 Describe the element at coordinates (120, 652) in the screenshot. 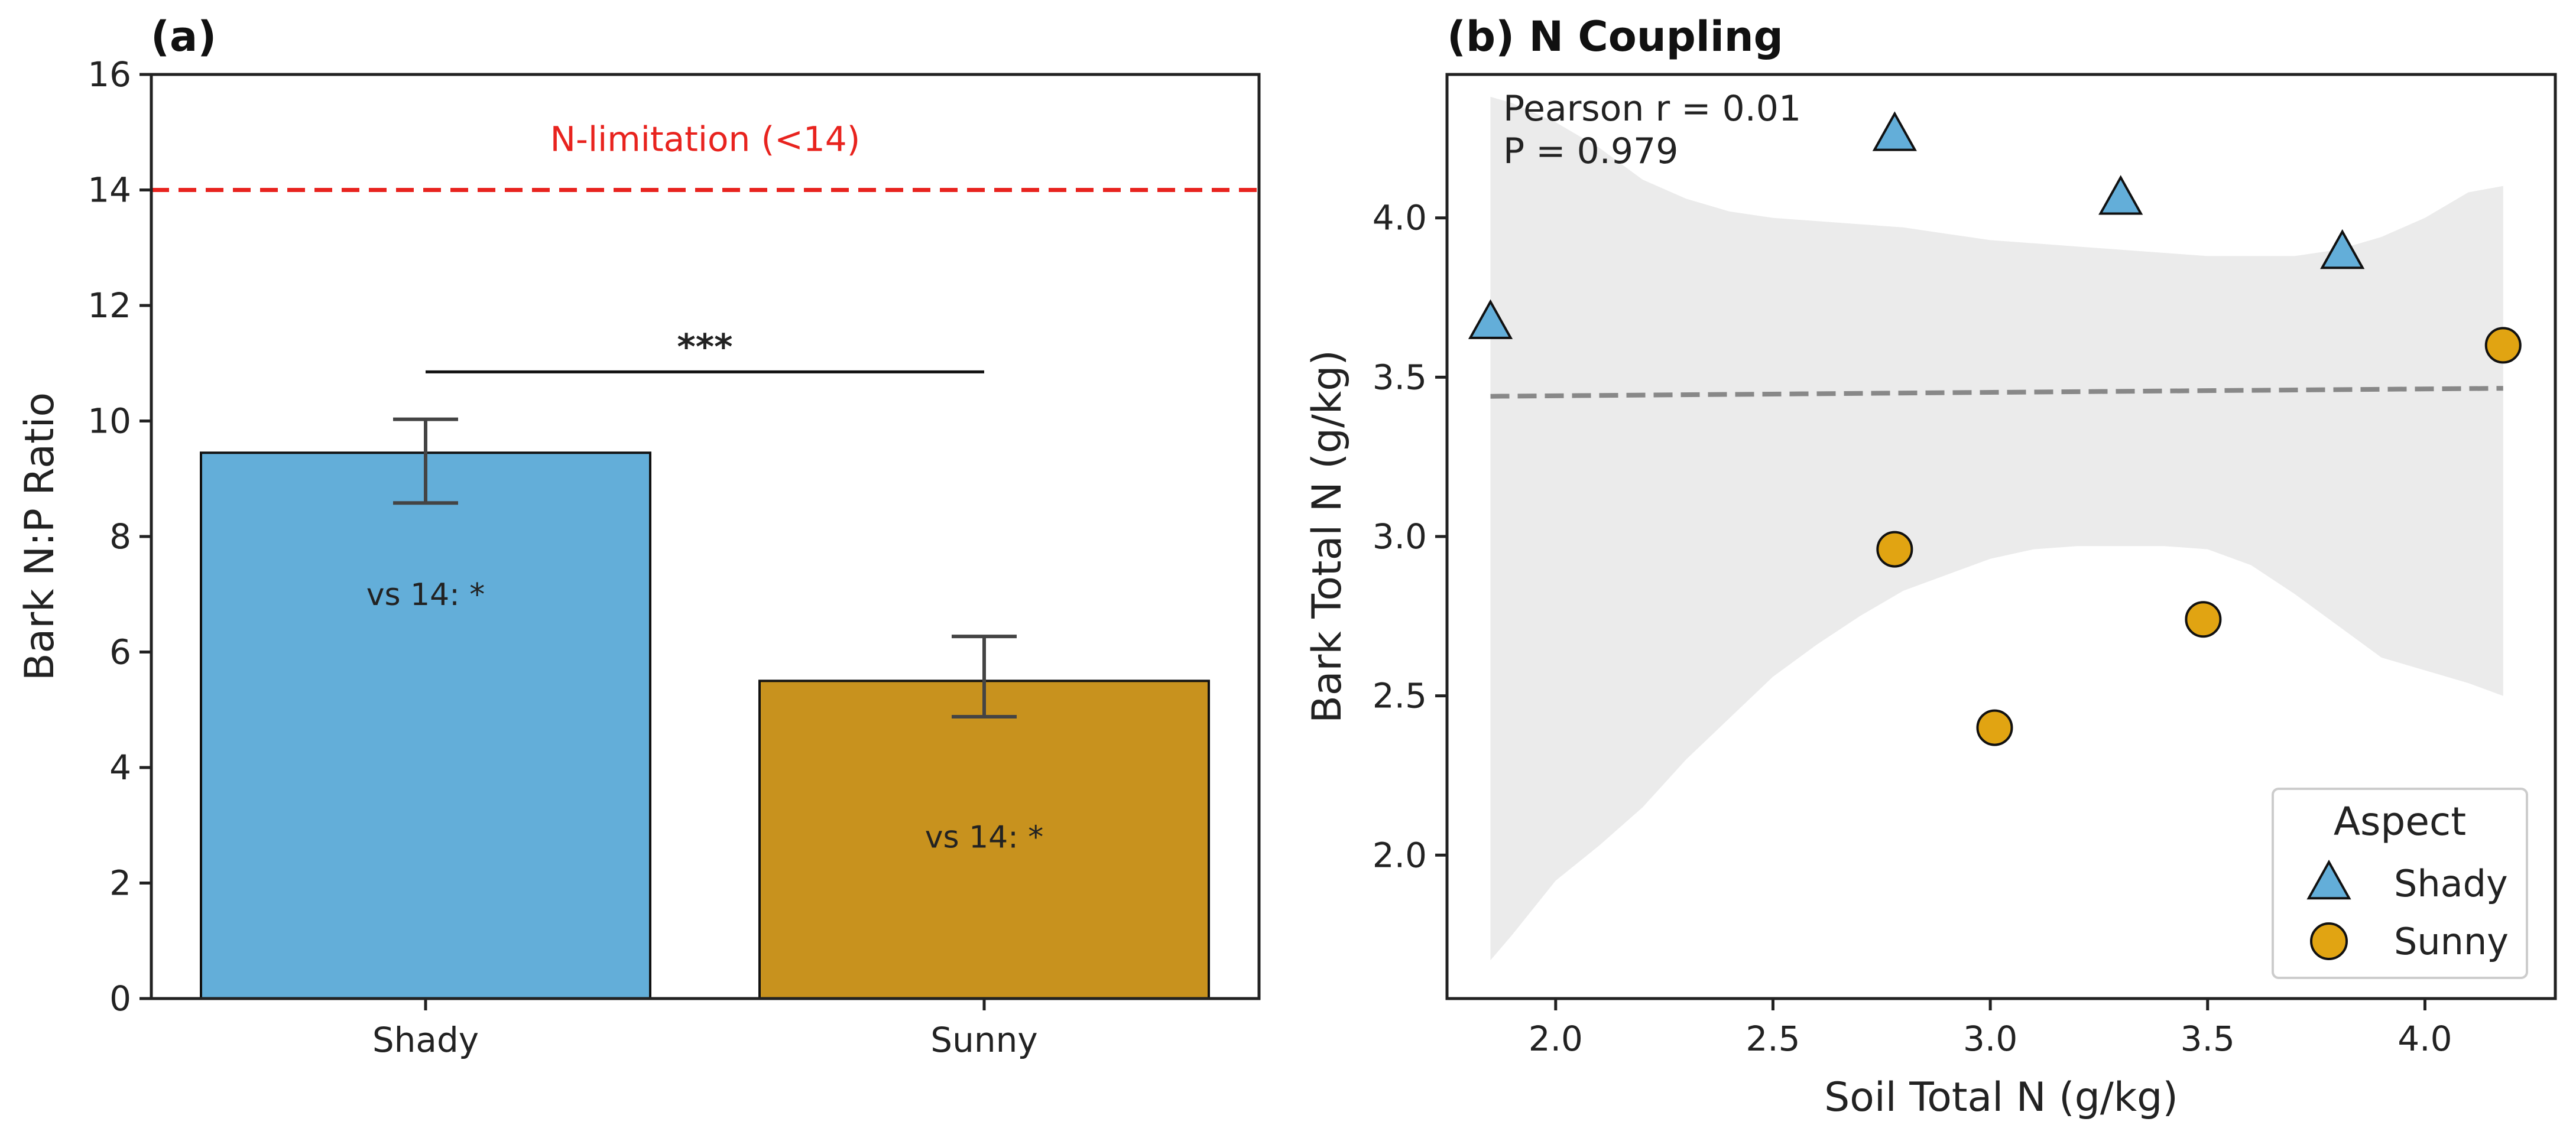

I see `y-tick-label: 6` at that location.